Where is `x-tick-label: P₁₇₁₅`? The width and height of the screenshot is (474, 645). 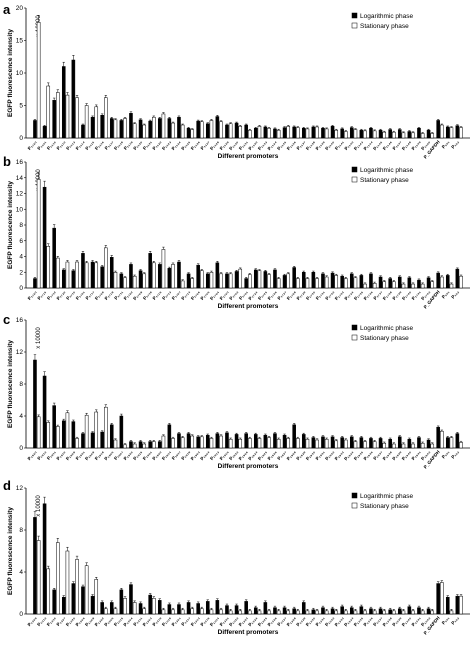
x-tick-label: P₁₇₁₅ is located at coordinates (41, 294).